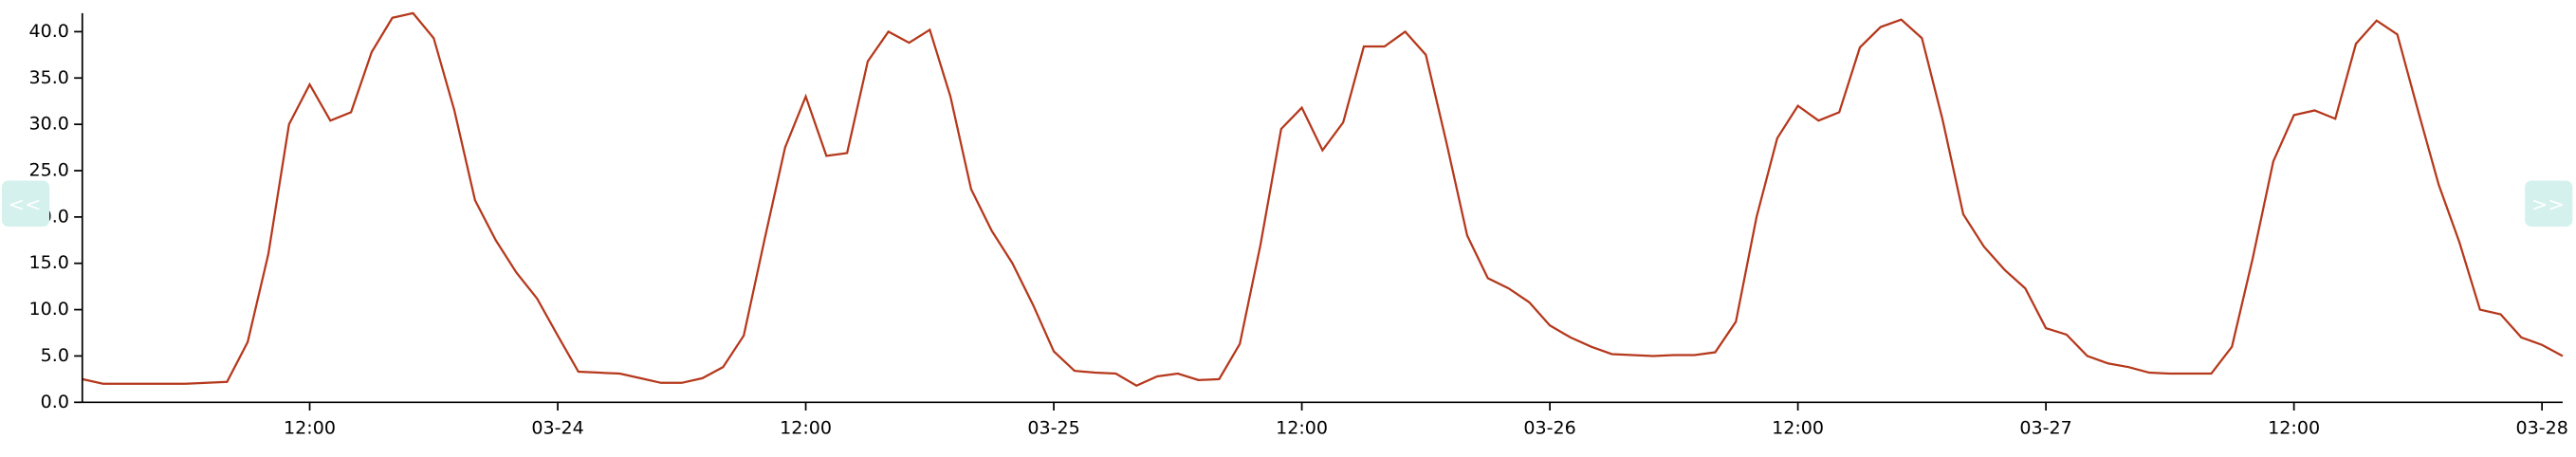 The height and width of the screenshot is (457, 2576). Describe the element at coordinates (55, 402) in the screenshot. I see `y-tick-label: 0.0` at that location.